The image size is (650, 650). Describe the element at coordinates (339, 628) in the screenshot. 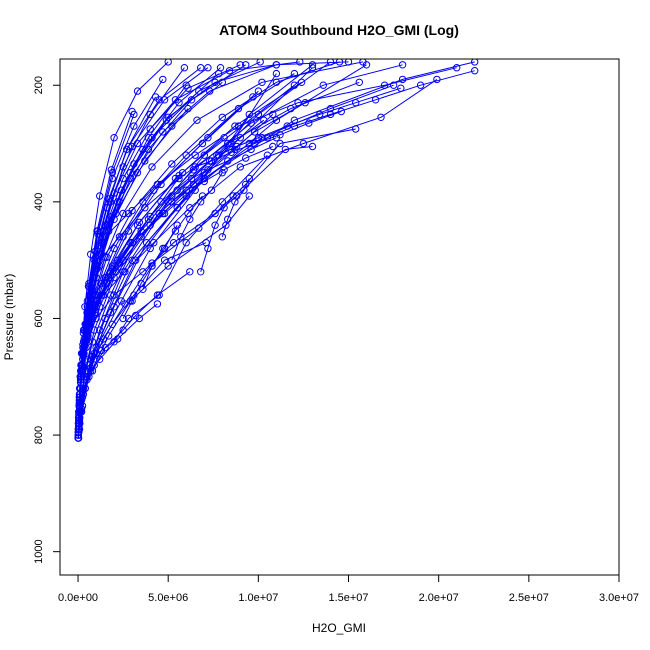

I see `x-axis-label: H2O_GMI` at that location.